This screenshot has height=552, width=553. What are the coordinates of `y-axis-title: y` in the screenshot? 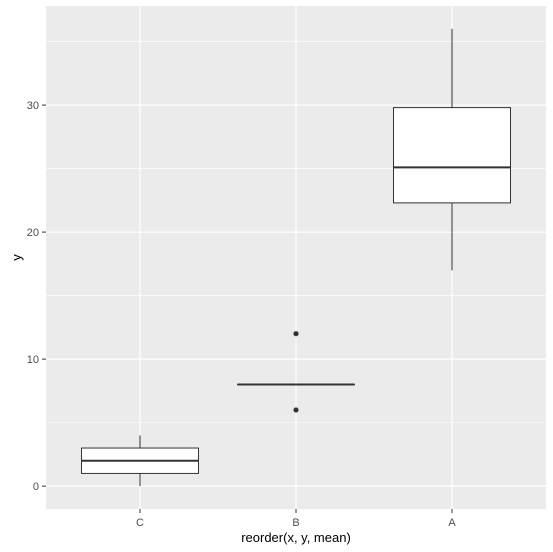 It's located at (16, 257).